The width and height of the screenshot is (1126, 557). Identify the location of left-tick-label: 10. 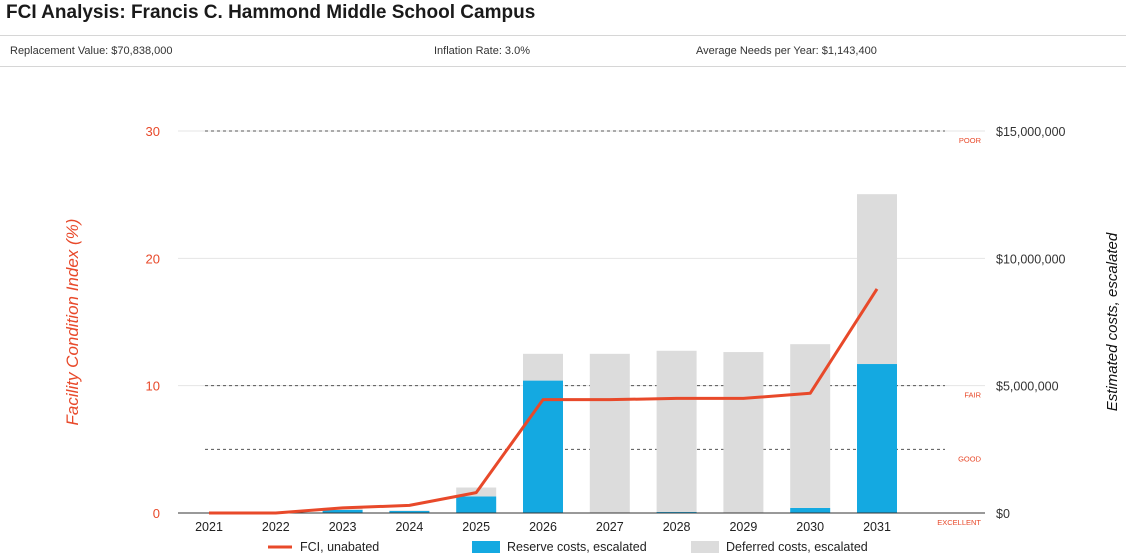
(153, 386).